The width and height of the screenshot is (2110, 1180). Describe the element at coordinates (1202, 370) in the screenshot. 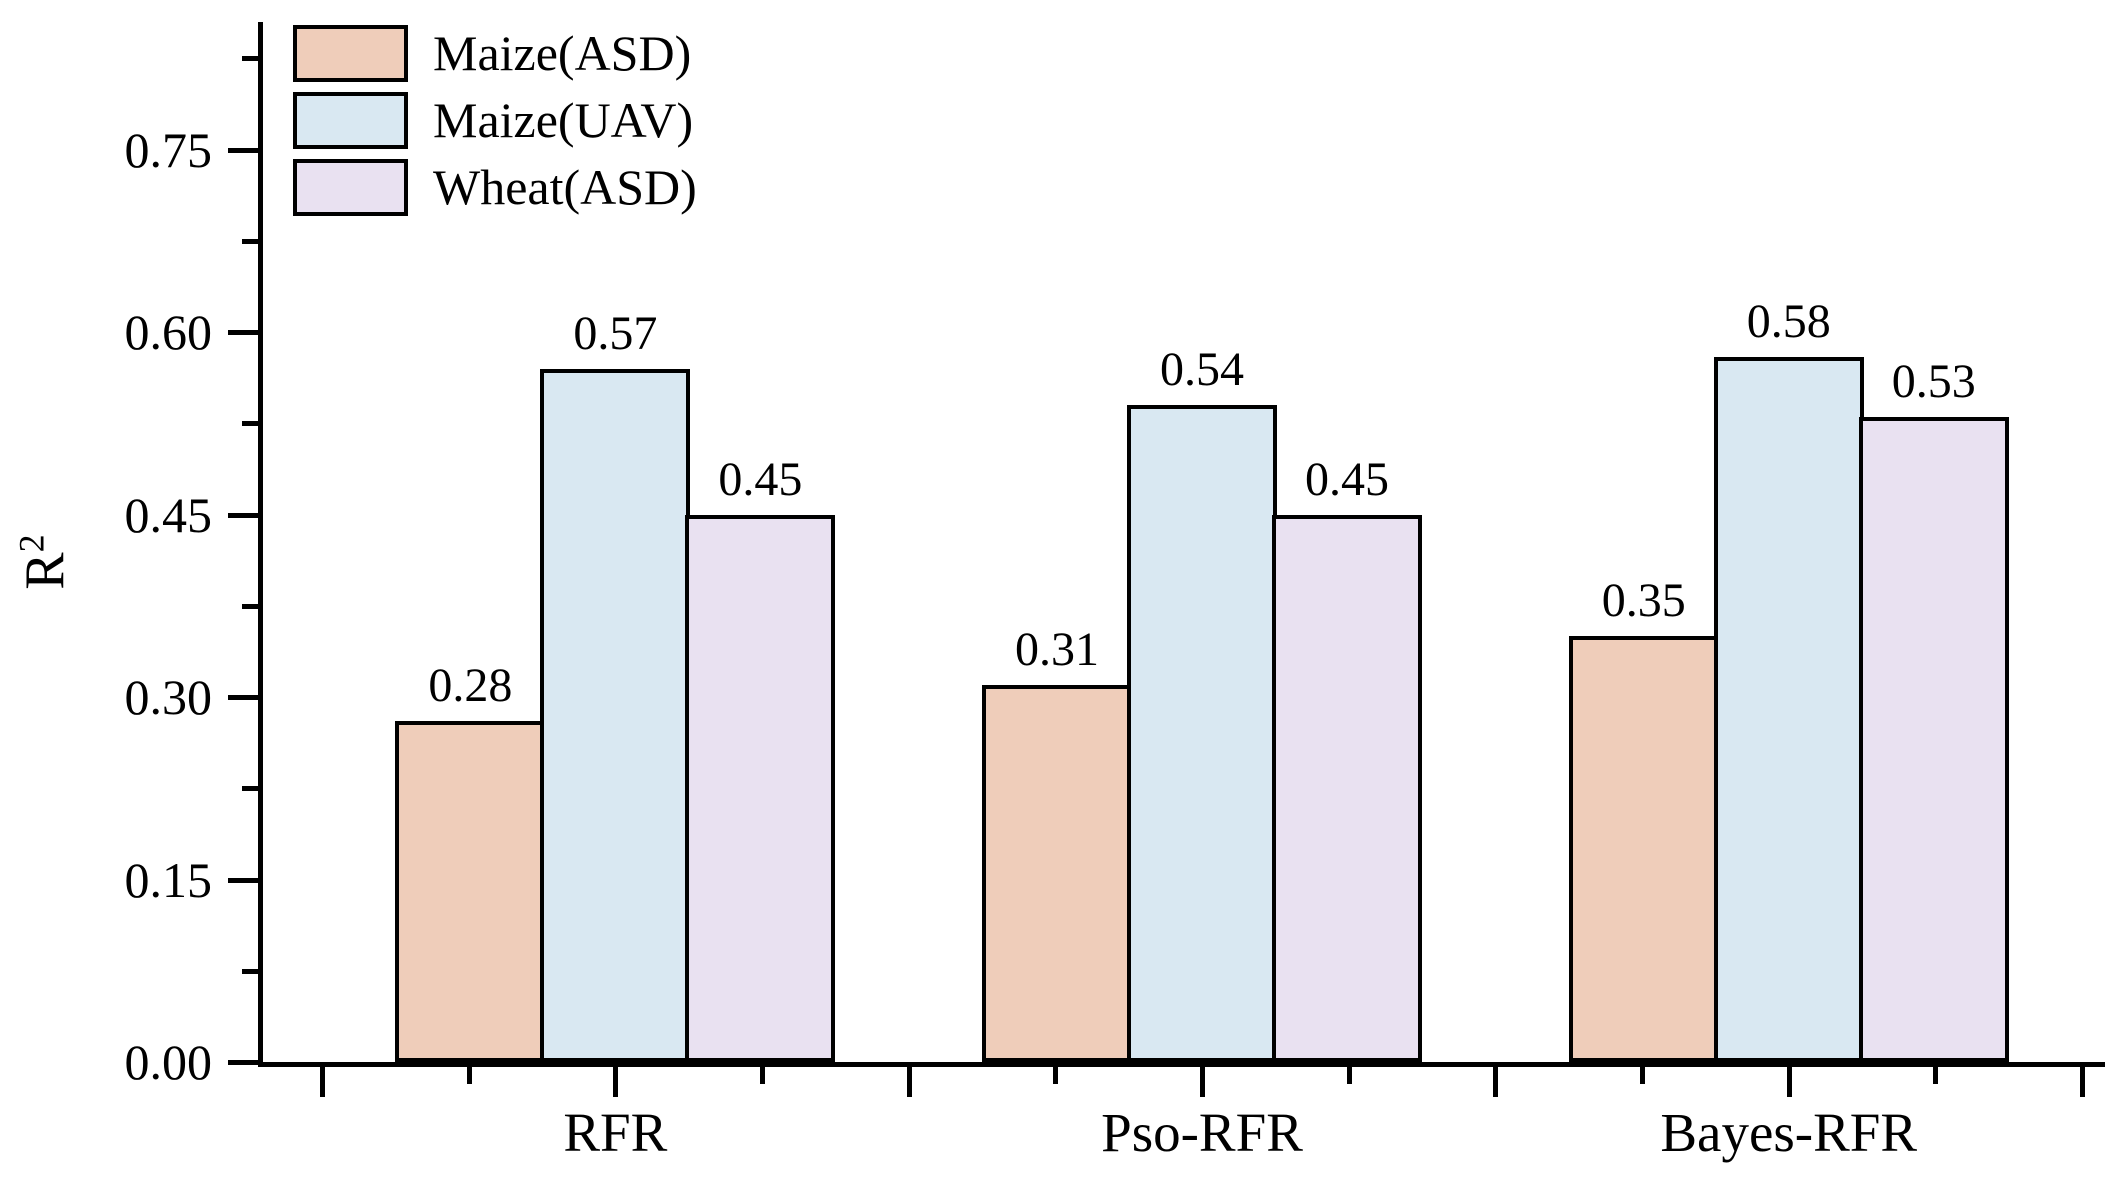

I see `bar-value-label: 0.54` at that location.